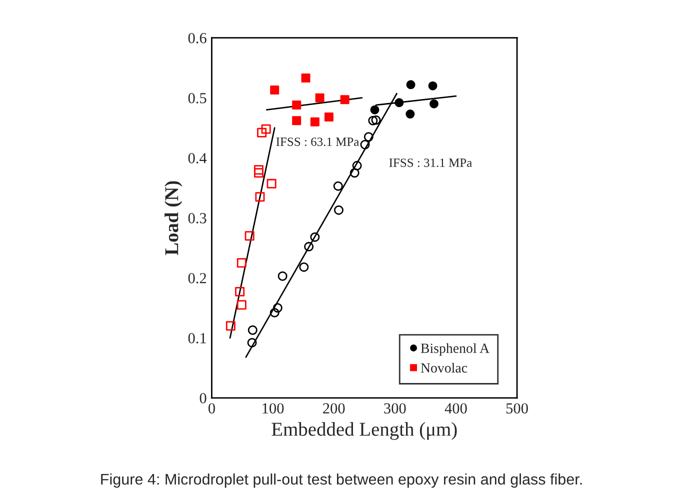 Image resolution: width=683 pixels, height=498 pixels. What do you see at coordinates (197, 98) in the screenshot?
I see `y-tick-label: 0.5` at bounding box center [197, 98].